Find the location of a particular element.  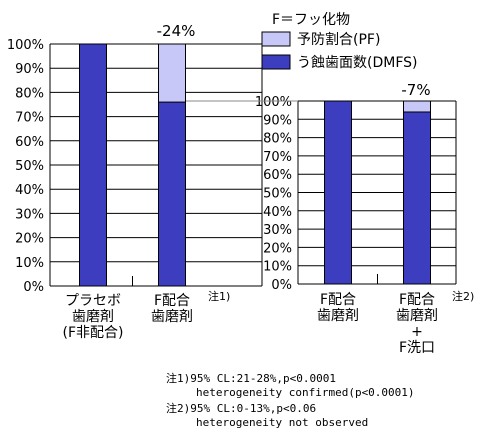

category-label: (F非配合) is located at coordinates (93, 333).